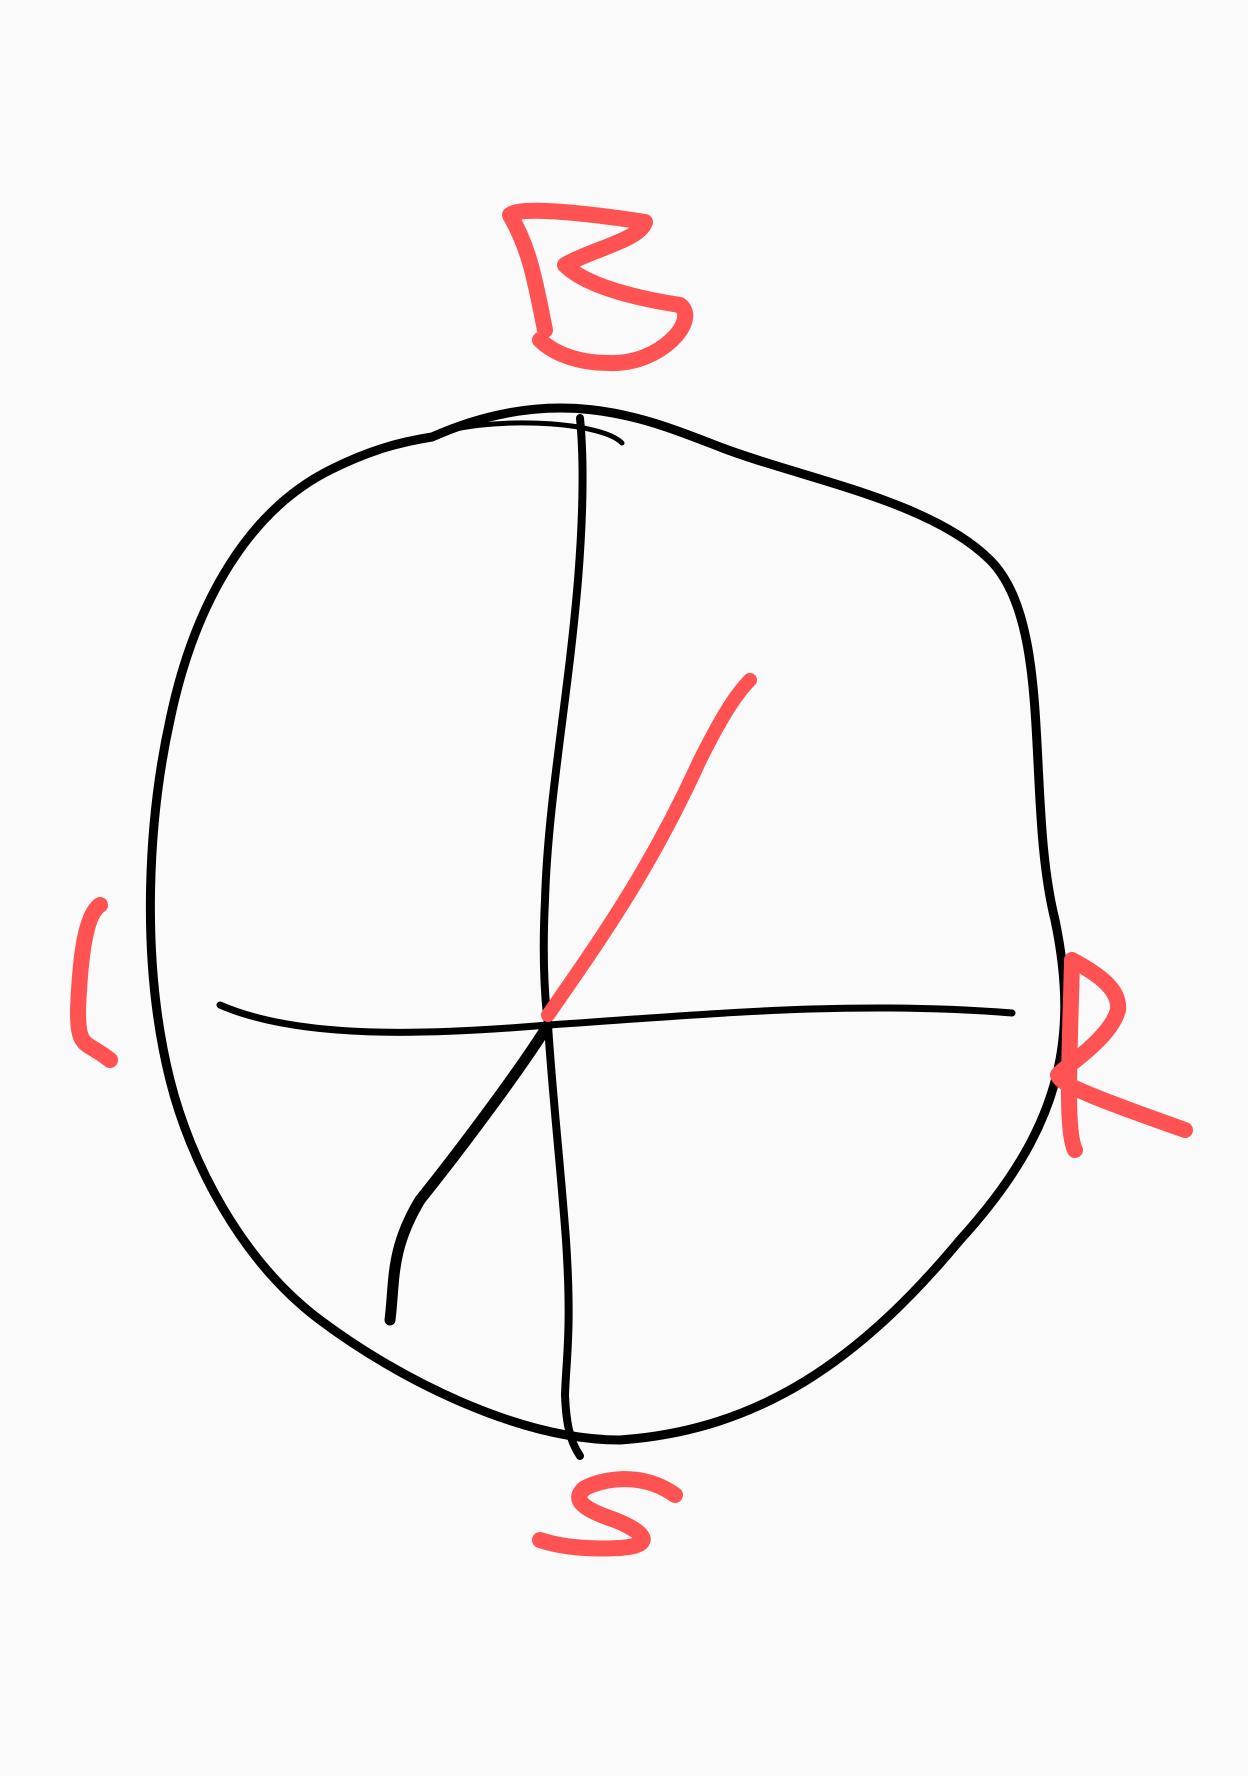 The width and height of the screenshot is (1248, 1776). I want to click on red-diagonal-stroke, so click(649, 847).